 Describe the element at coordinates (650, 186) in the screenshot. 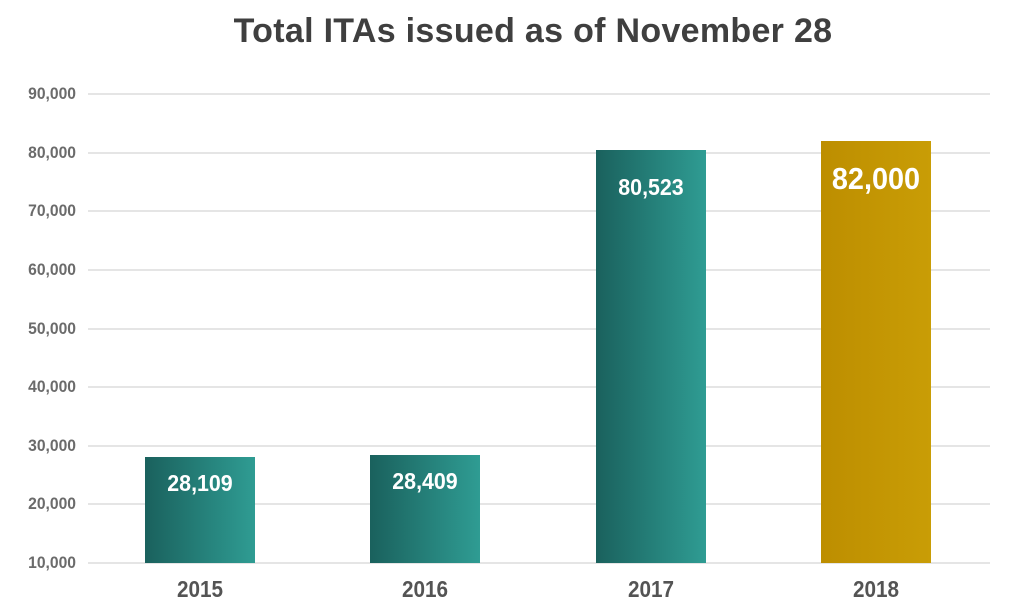

I see `bar-value-label: 80,523` at that location.